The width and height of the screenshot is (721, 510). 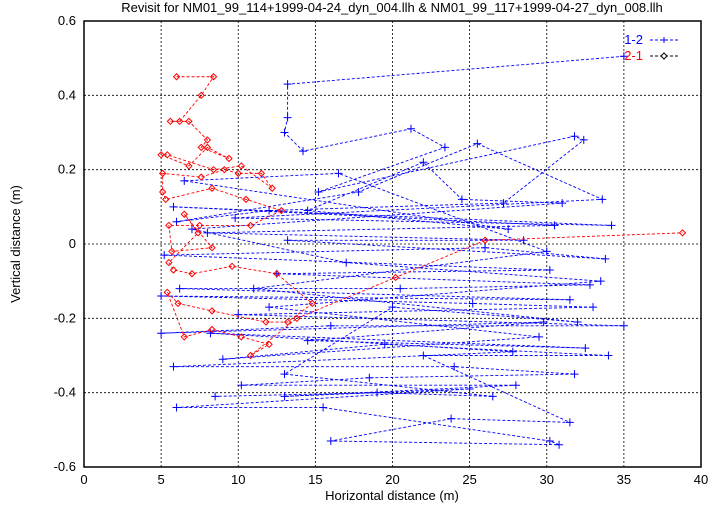 I want to click on x-tick-label: 0, so click(x=83, y=479).